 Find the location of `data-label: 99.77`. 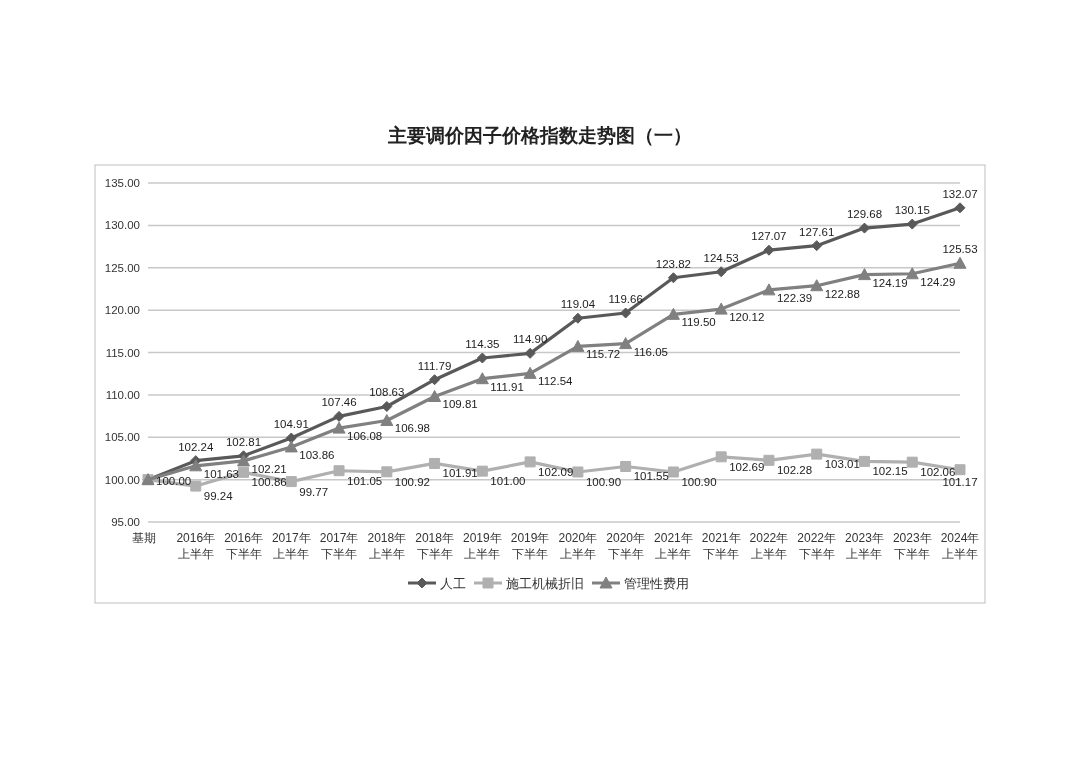

data-label: 99.77 is located at coordinates (314, 491).